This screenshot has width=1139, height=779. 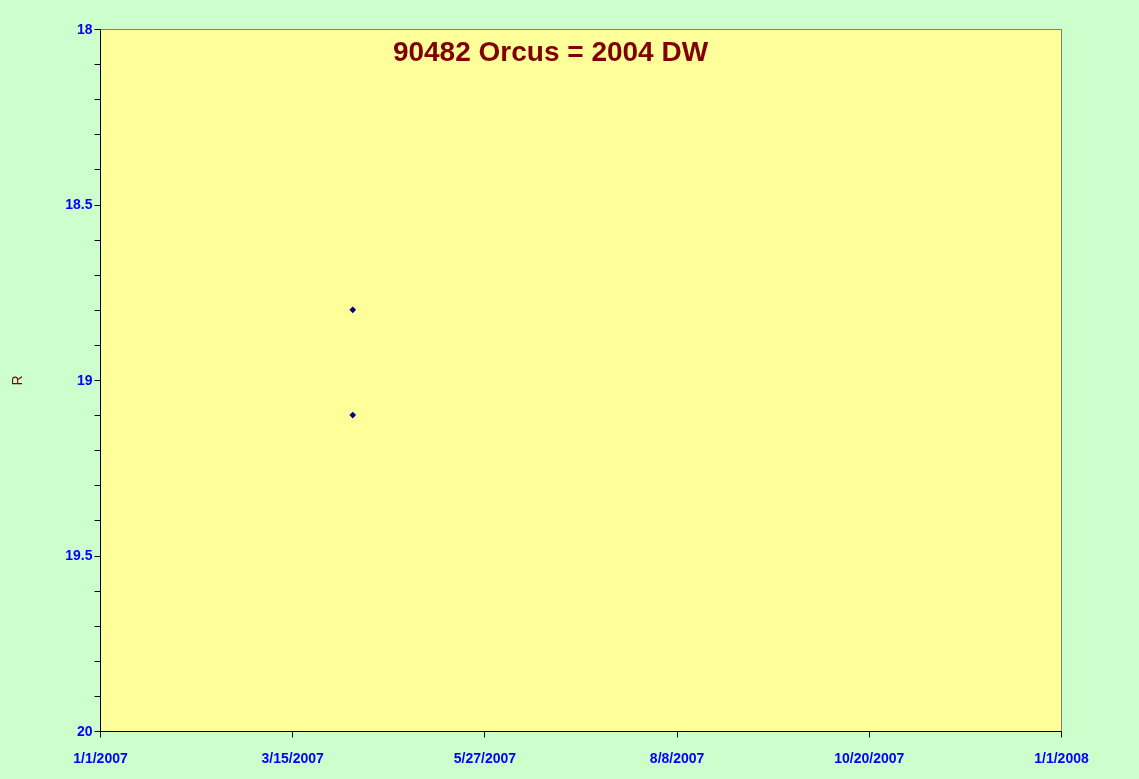 I want to click on x-tick-label: 3/15/2007, so click(x=293, y=757).